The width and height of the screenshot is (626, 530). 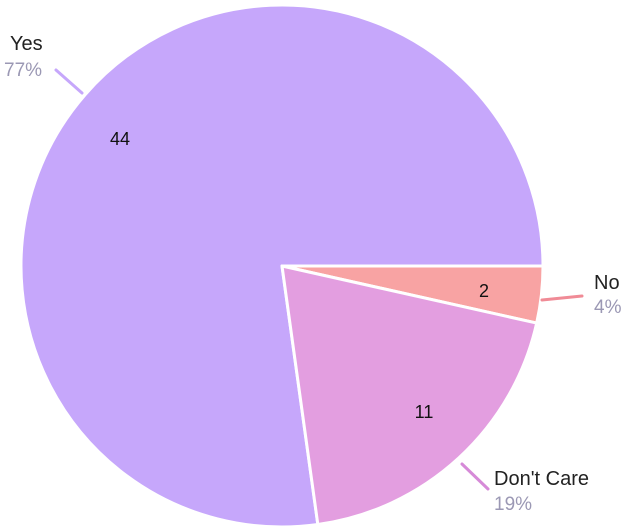 I want to click on slice-value-yes: 44, so click(x=120, y=139).